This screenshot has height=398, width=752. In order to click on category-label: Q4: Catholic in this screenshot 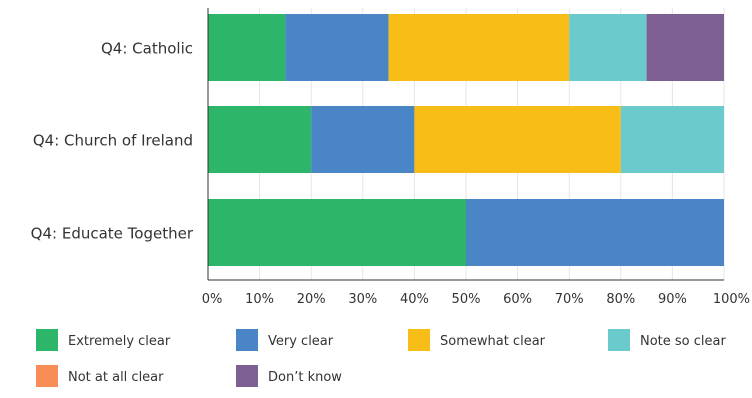, I will do `click(147, 49)`.